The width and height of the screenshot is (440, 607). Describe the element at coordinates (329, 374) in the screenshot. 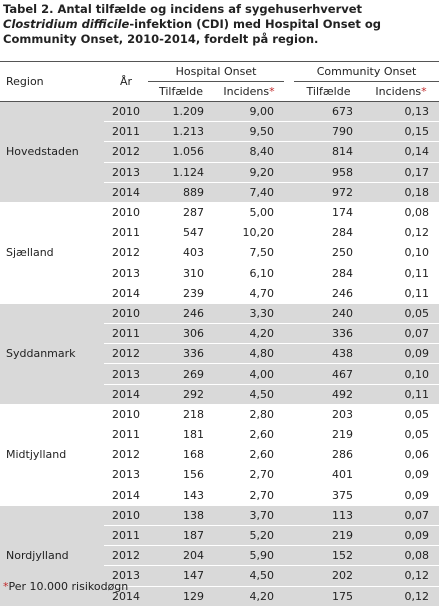

I see `cell-co-cases: 467` at that location.